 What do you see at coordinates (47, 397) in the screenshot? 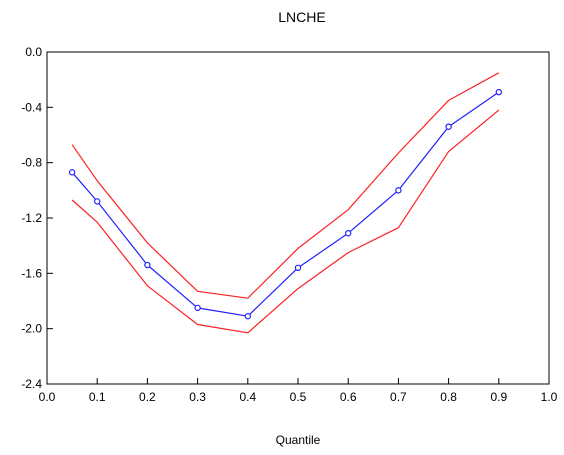
I see `x-tick-label: 0.0` at bounding box center [47, 397].